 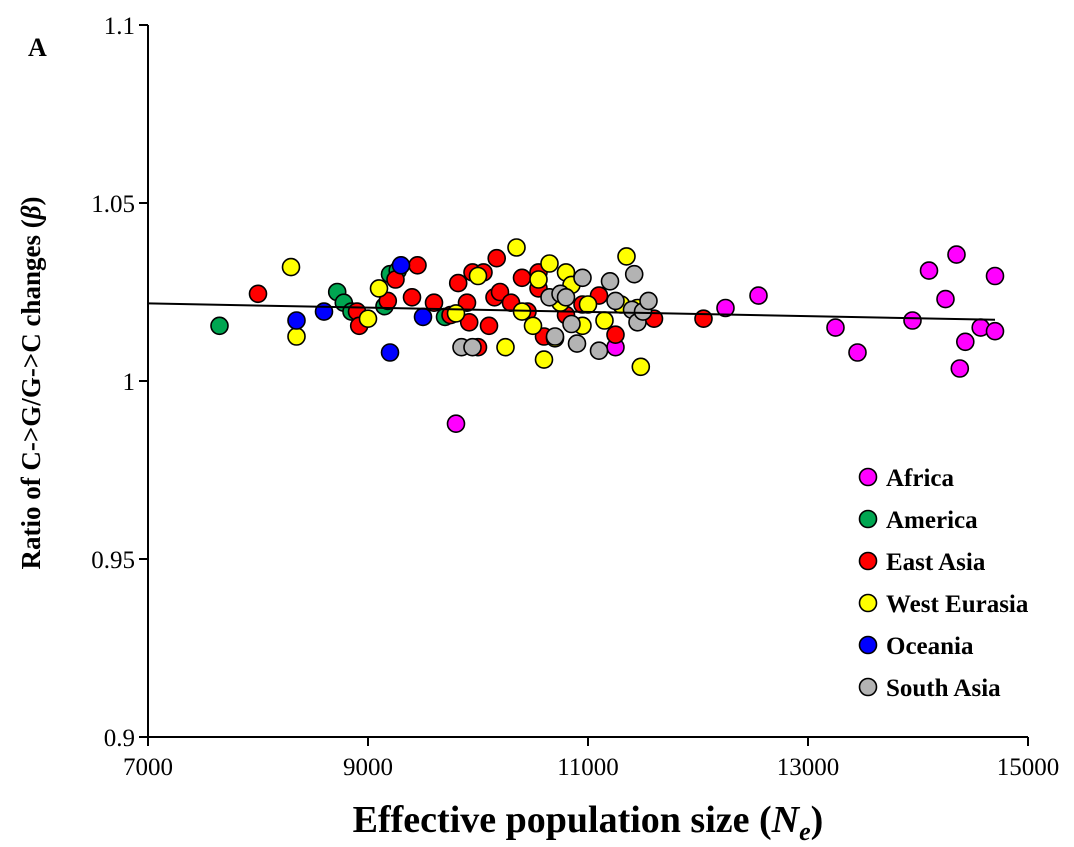 What do you see at coordinates (562, 820) in the screenshot?
I see `x-axis-label-text: Effective population size (` at bounding box center [562, 820].